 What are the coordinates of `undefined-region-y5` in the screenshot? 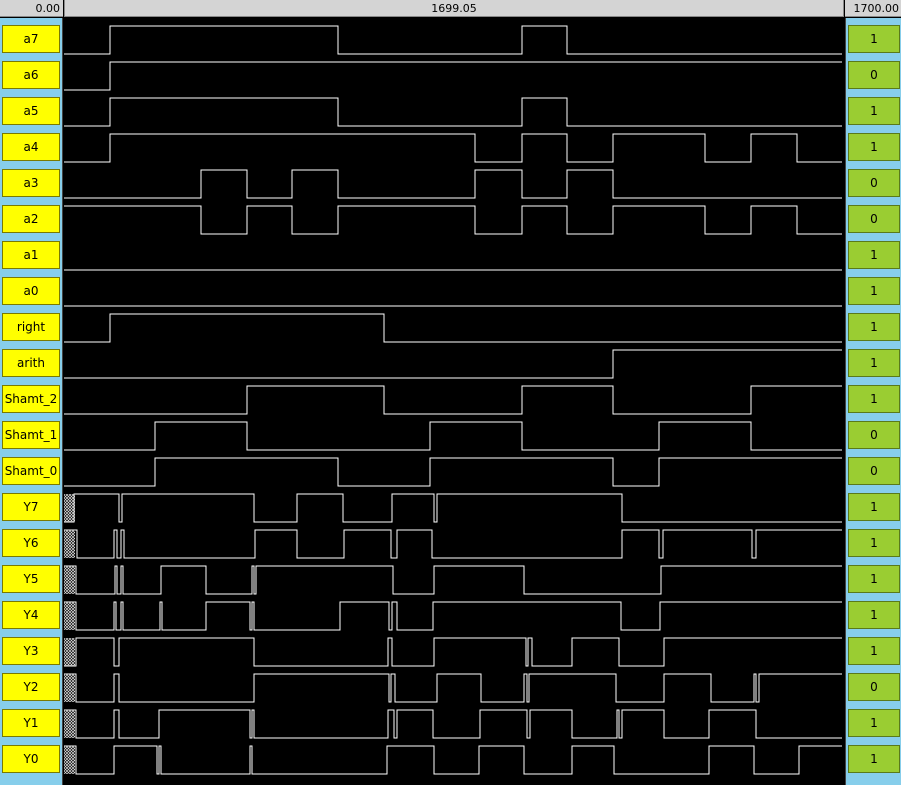 It's located at (69, 580).